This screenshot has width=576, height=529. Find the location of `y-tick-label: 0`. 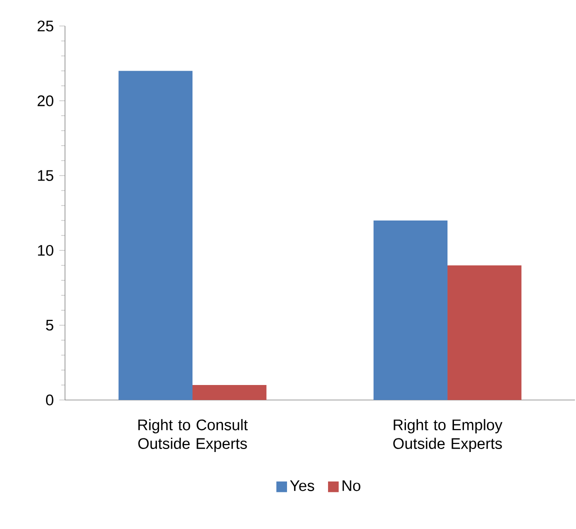

y-tick-label: 0 is located at coordinates (50, 400).